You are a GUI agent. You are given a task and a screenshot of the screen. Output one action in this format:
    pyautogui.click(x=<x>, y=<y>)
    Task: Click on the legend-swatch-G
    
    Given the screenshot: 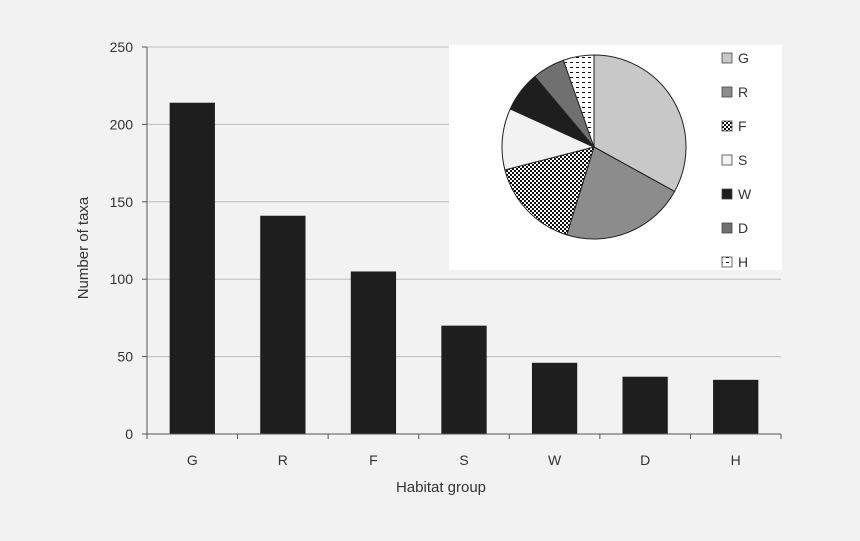 What is the action you would take?
    pyautogui.click(x=727, y=58)
    